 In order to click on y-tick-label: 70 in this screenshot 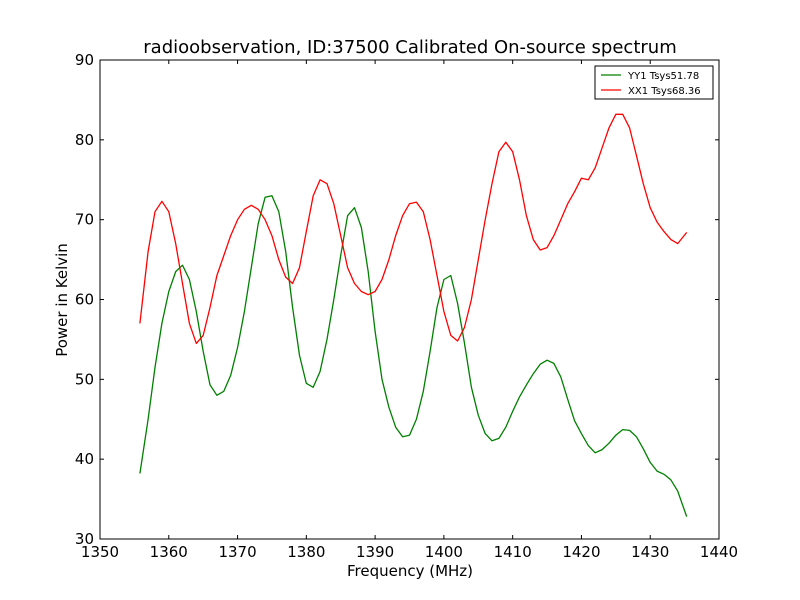, I will do `click(84, 220)`.